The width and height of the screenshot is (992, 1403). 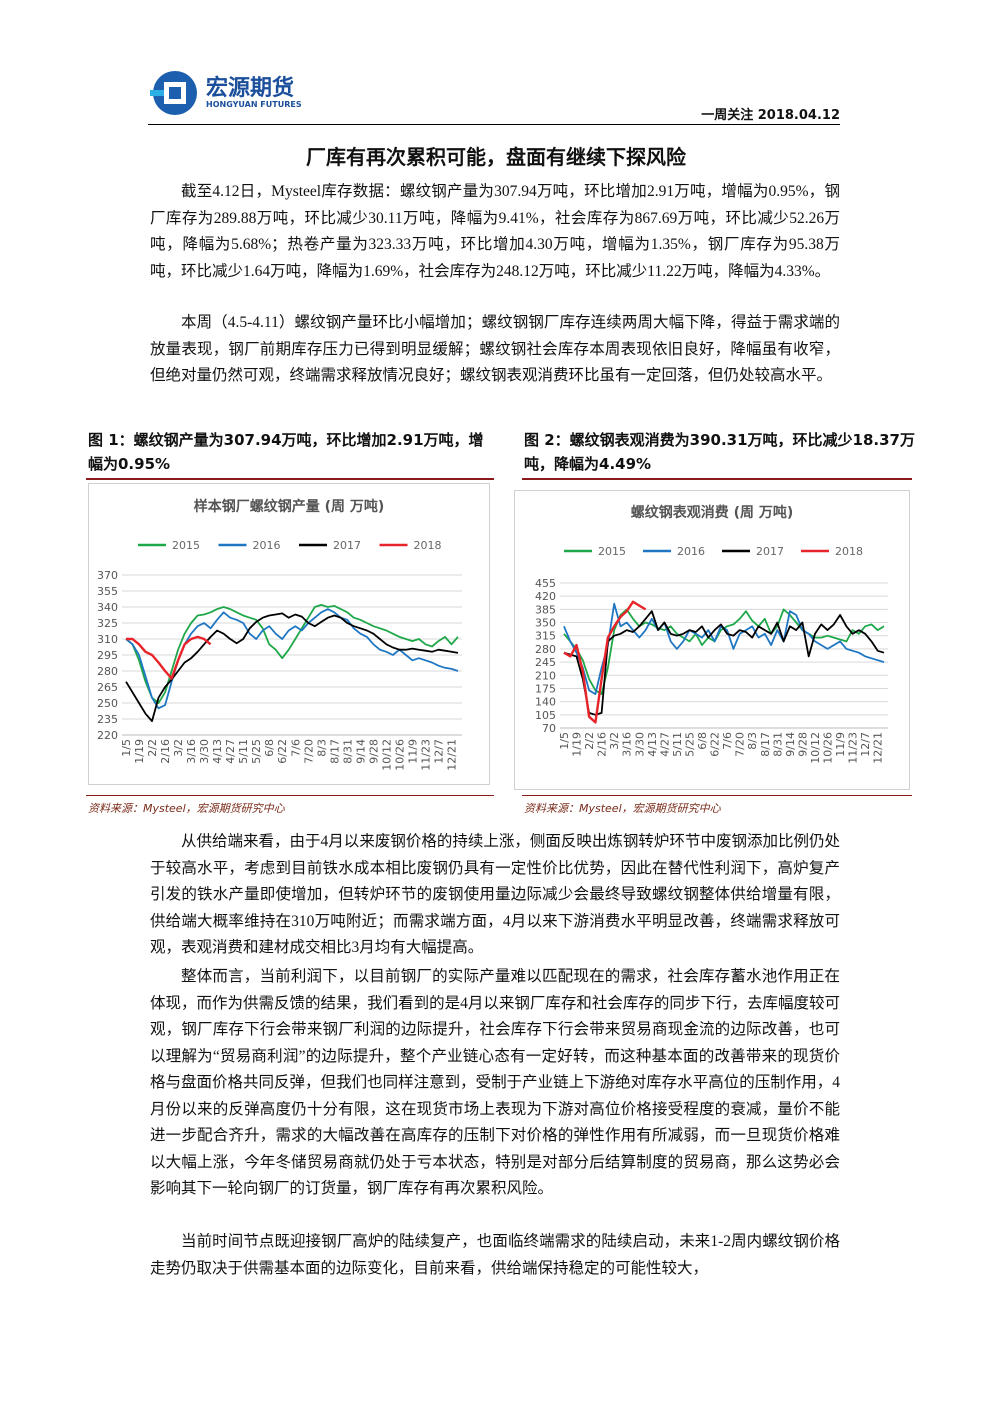 What do you see at coordinates (828, 748) in the screenshot?
I see `x-tick-label: 10/26` at bounding box center [828, 748].